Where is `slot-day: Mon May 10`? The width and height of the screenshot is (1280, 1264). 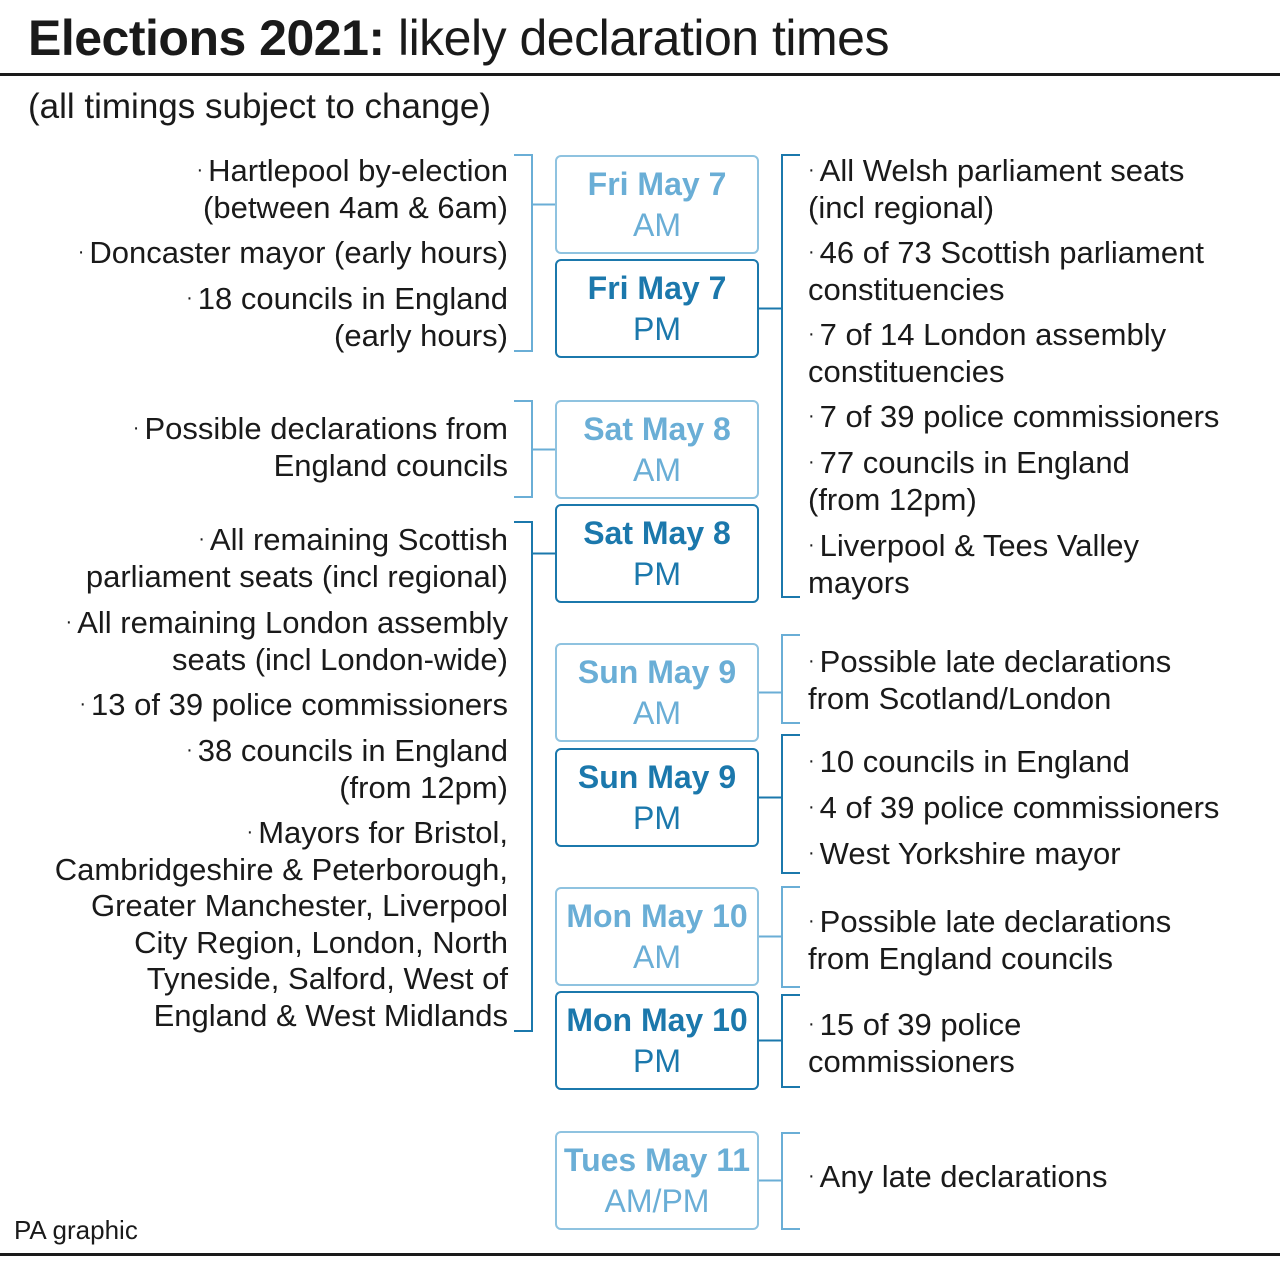
slot-day: Mon May 10 is located at coordinates (657, 1020).